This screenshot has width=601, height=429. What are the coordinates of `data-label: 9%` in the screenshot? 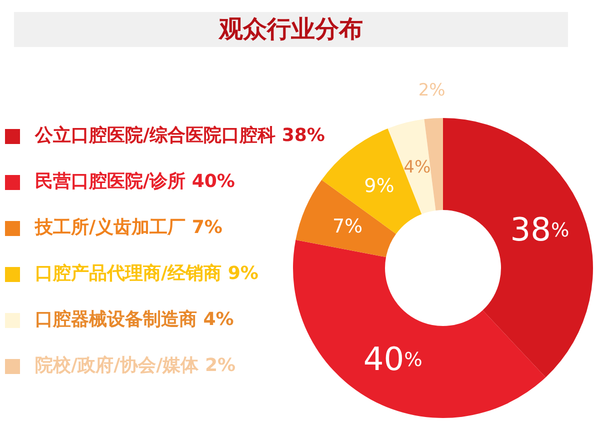 It's located at (379, 185).